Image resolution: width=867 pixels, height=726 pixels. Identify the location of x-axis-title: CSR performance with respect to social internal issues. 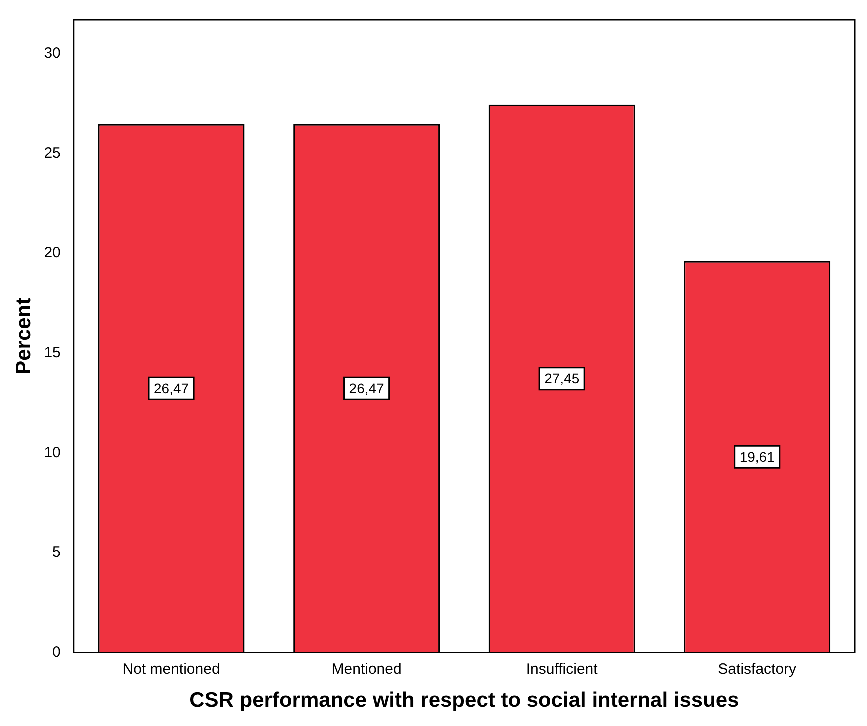
(465, 700).